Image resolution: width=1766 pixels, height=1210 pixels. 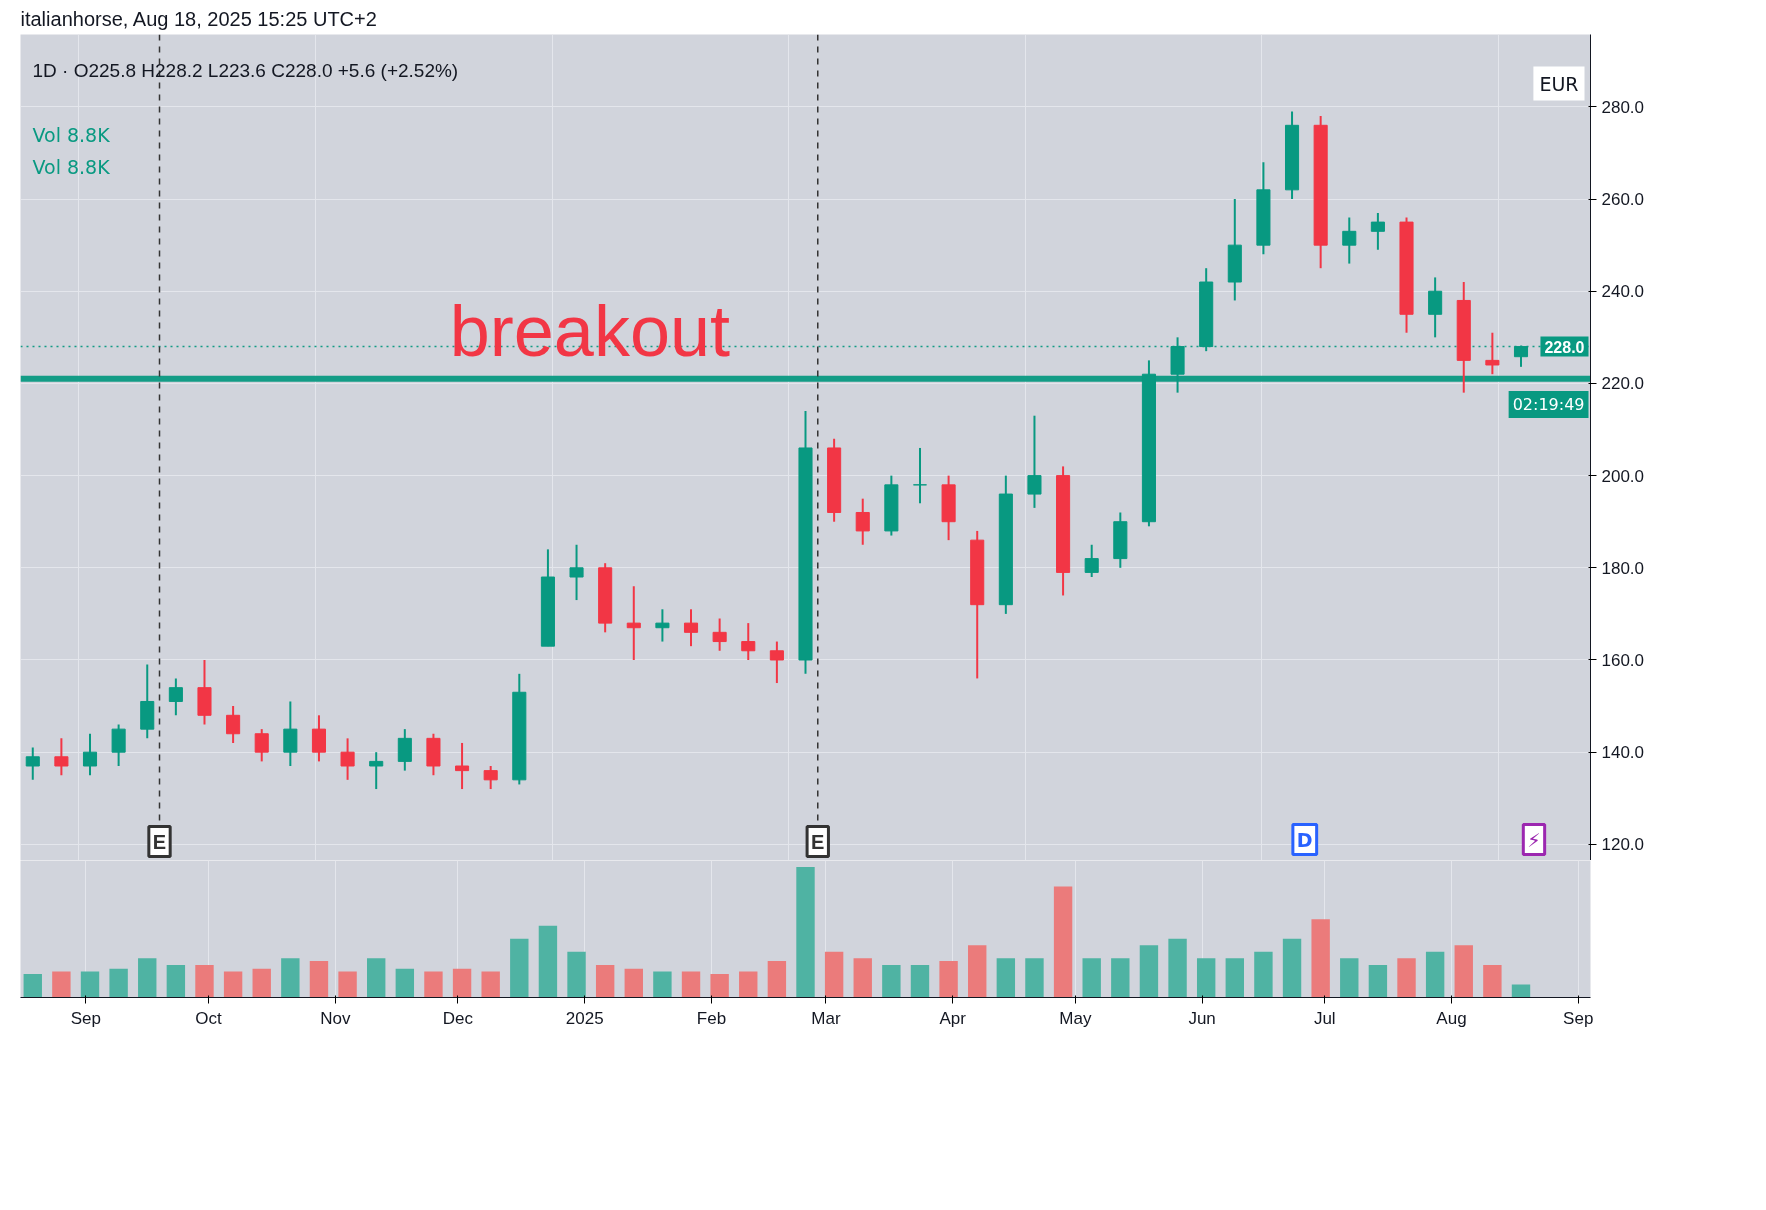 What do you see at coordinates (1623, 292) in the screenshot?
I see `y-tick-label: 240.0` at bounding box center [1623, 292].